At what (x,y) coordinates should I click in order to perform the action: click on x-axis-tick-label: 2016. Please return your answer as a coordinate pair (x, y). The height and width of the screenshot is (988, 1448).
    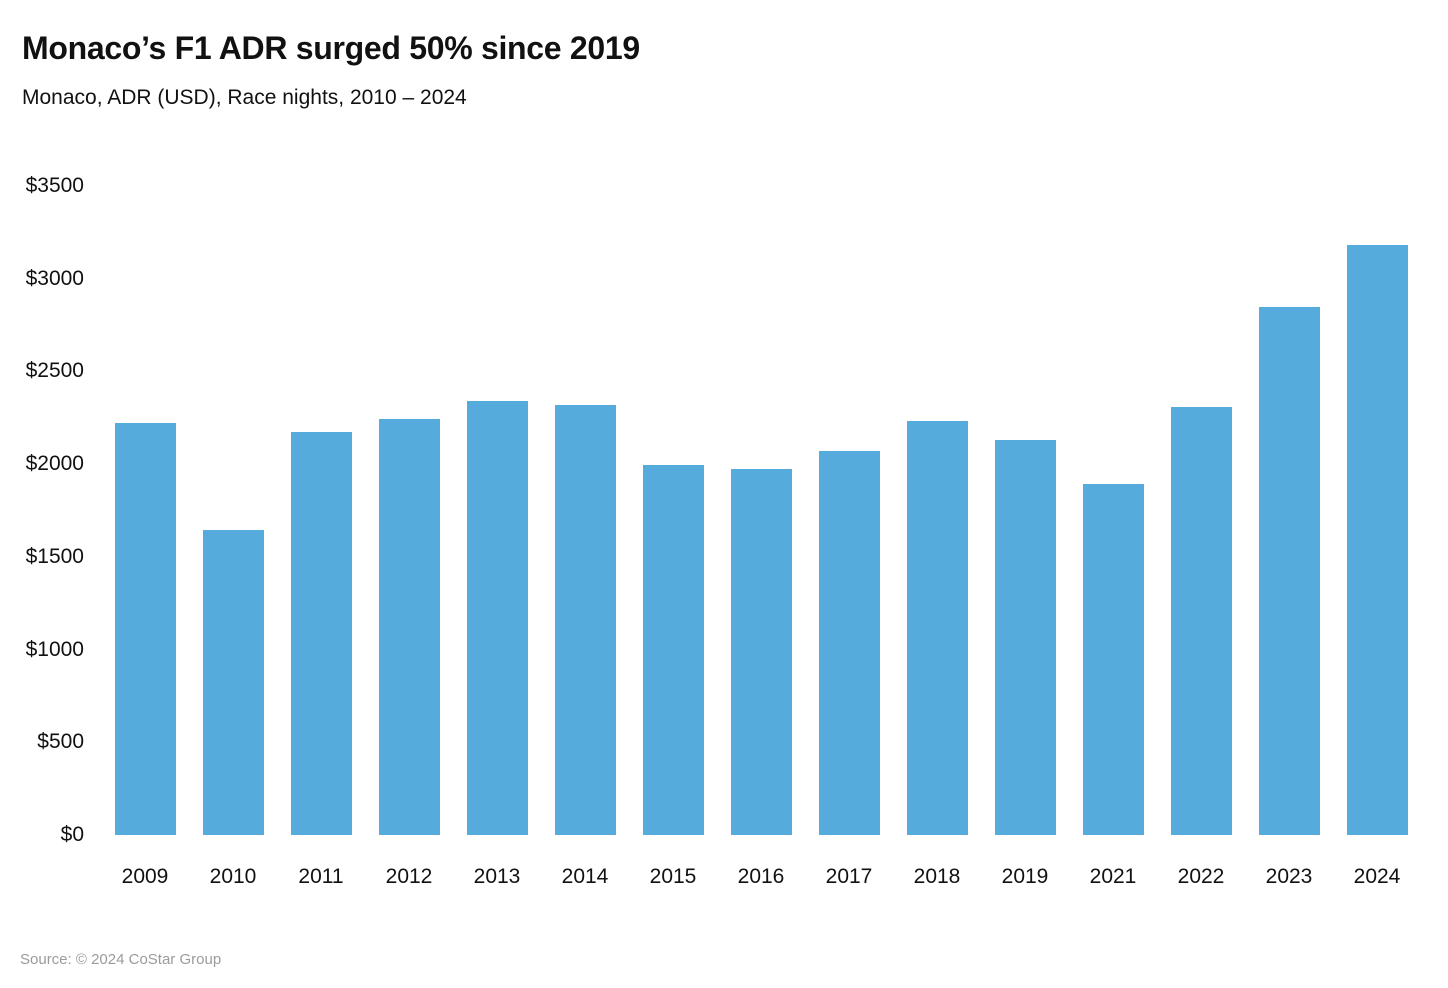
    Looking at the image, I should click on (761, 876).